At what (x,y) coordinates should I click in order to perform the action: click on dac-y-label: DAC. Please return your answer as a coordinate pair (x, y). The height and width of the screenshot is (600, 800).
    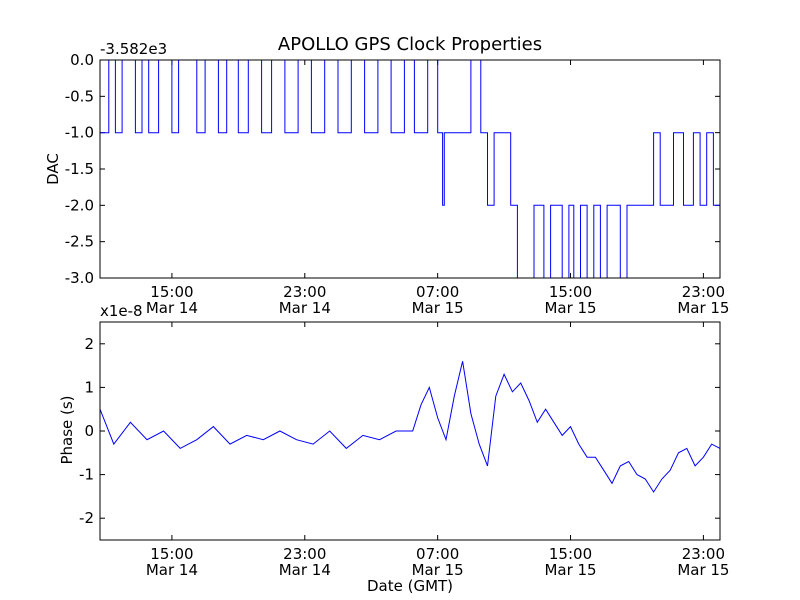
    Looking at the image, I should click on (53, 169).